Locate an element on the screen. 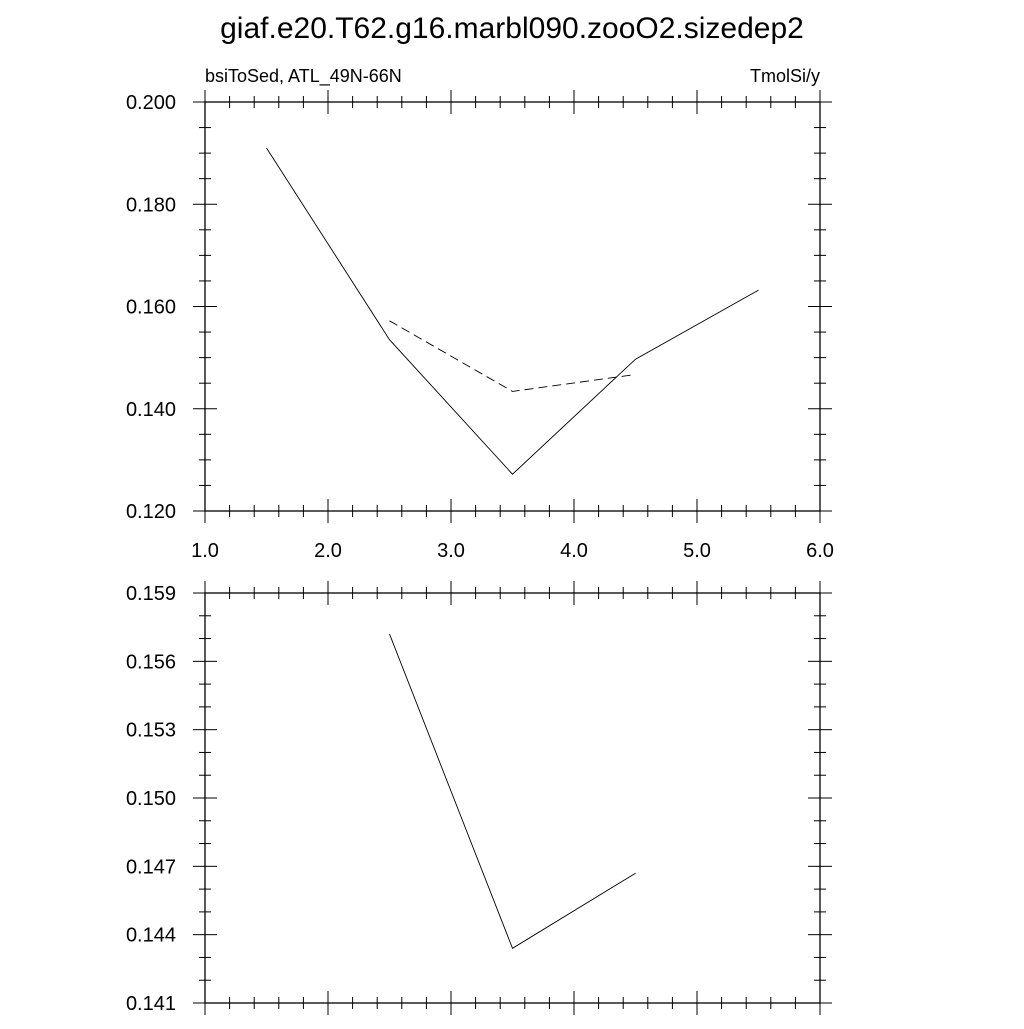 The width and height of the screenshot is (1024, 1029). y-tick-label: 0.156 is located at coordinates (151, 662).